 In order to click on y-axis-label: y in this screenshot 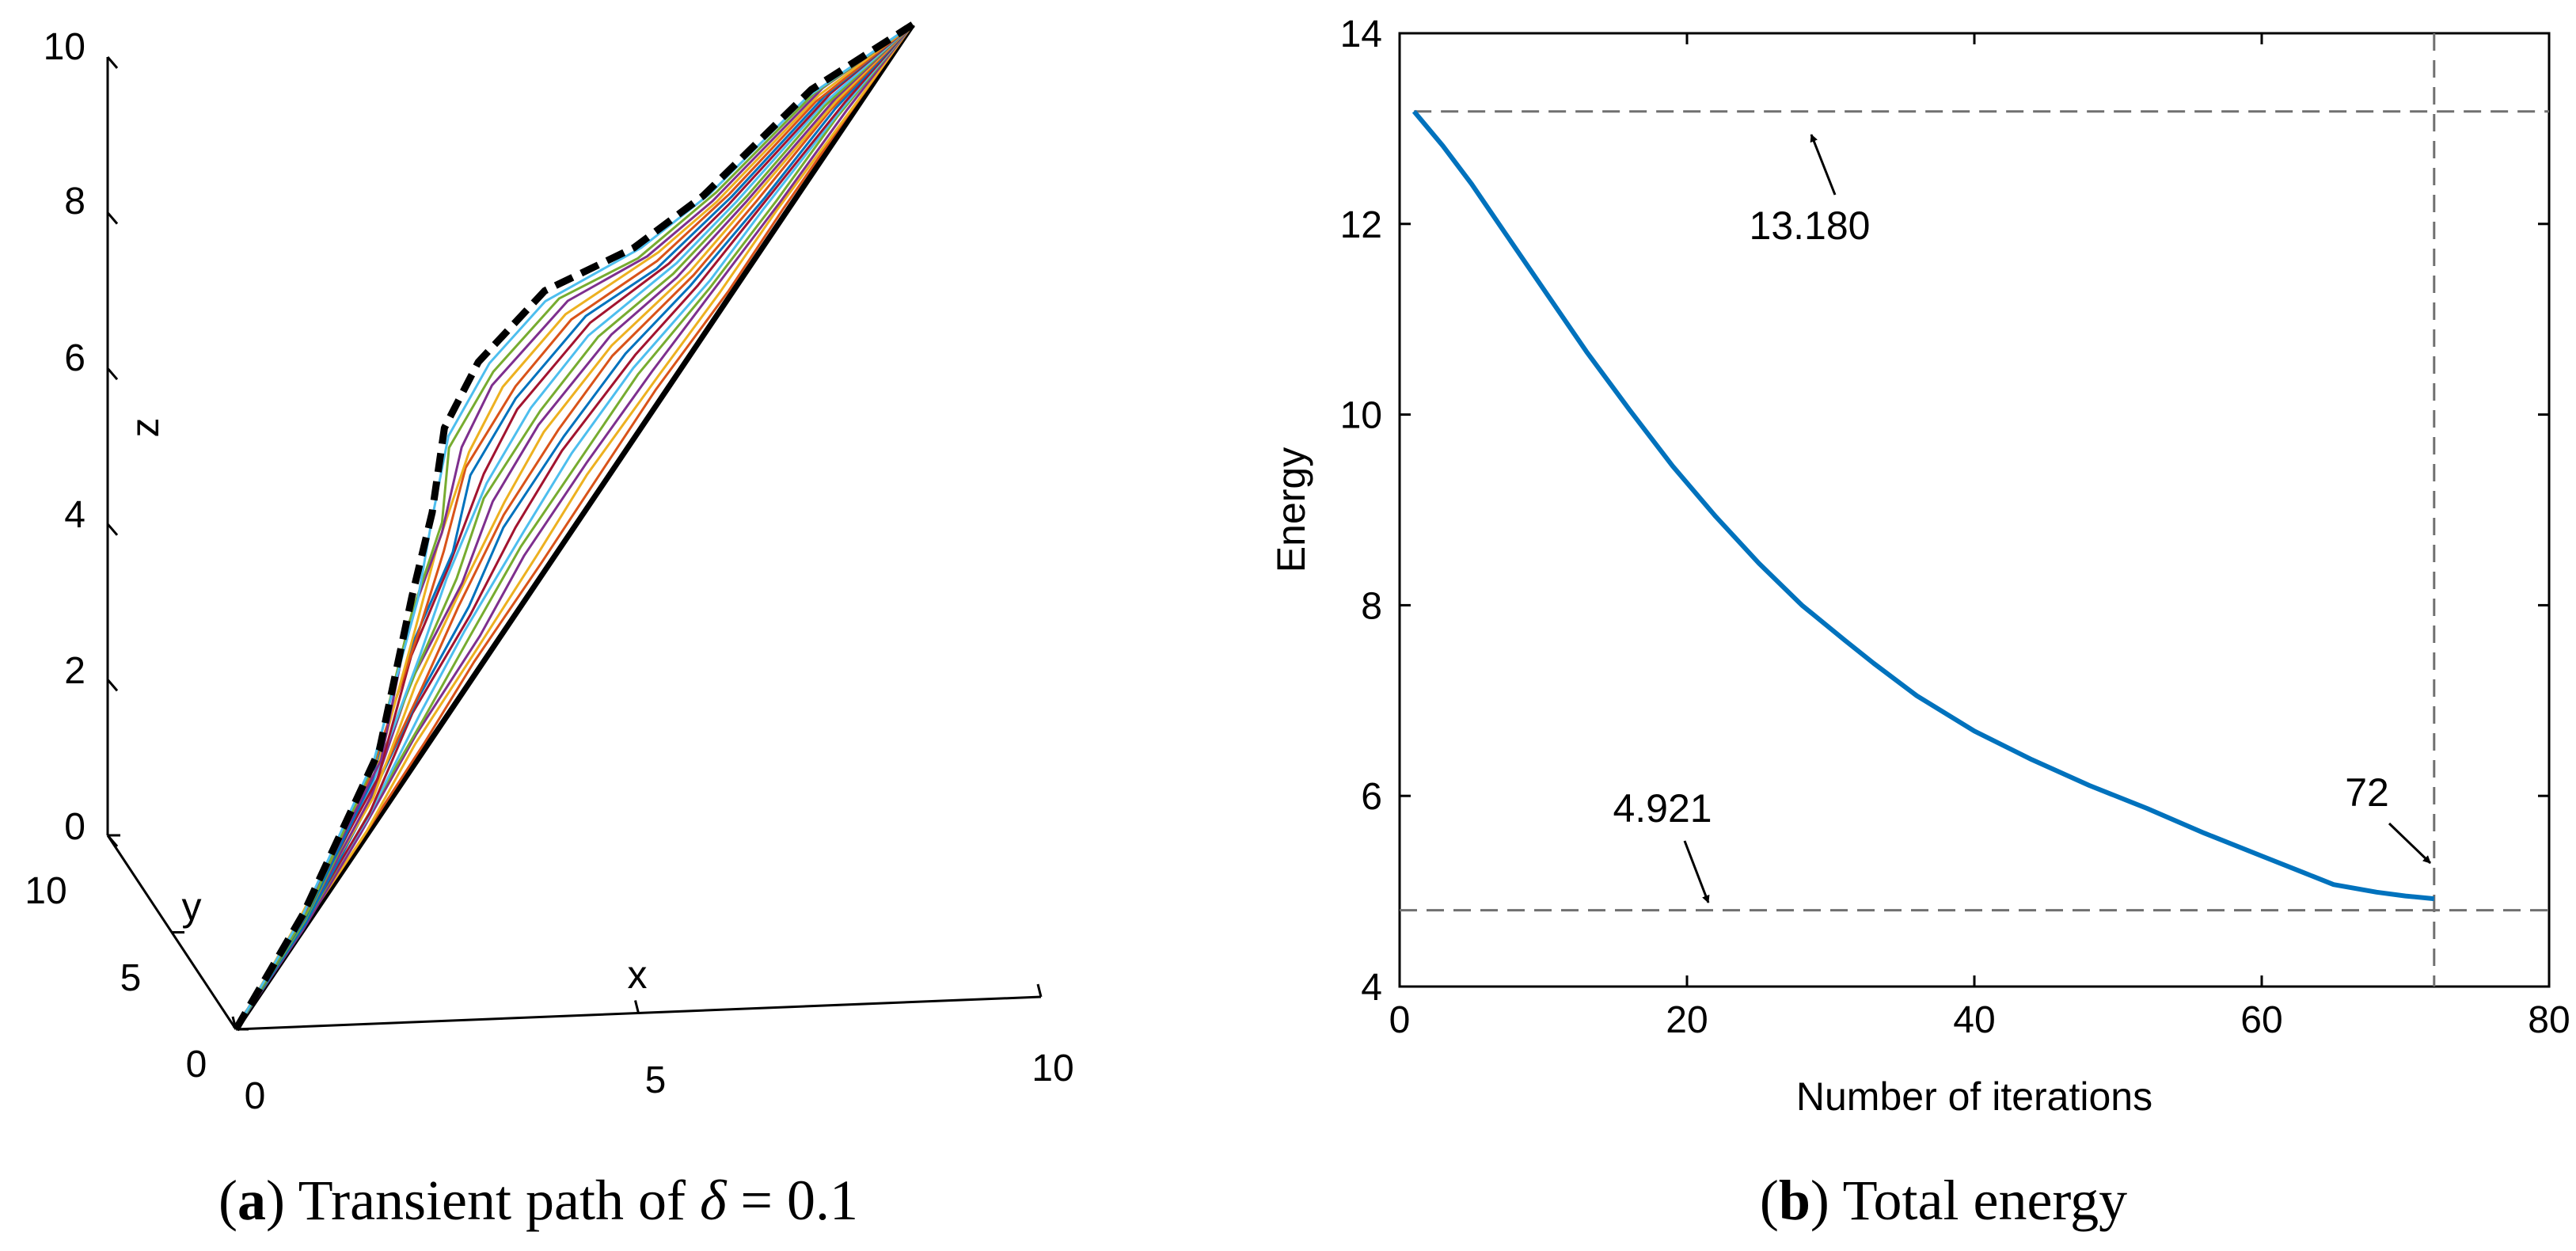, I will do `click(192, 907)`.